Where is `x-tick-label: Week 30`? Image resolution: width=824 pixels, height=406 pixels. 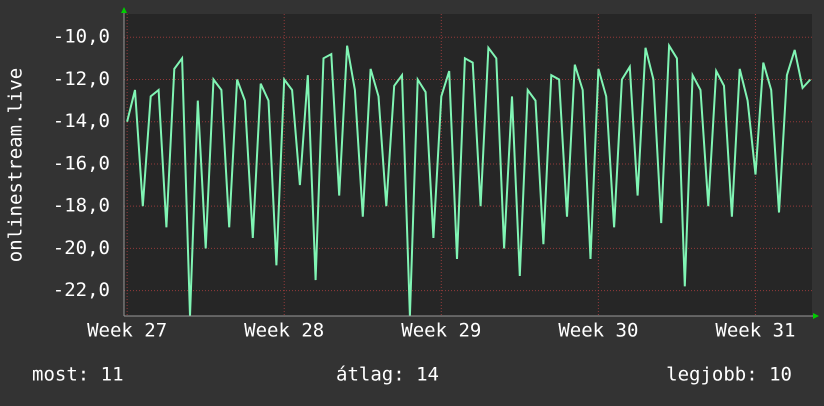 x-tick-label: Week 30 is located at coordinates (598, 331).